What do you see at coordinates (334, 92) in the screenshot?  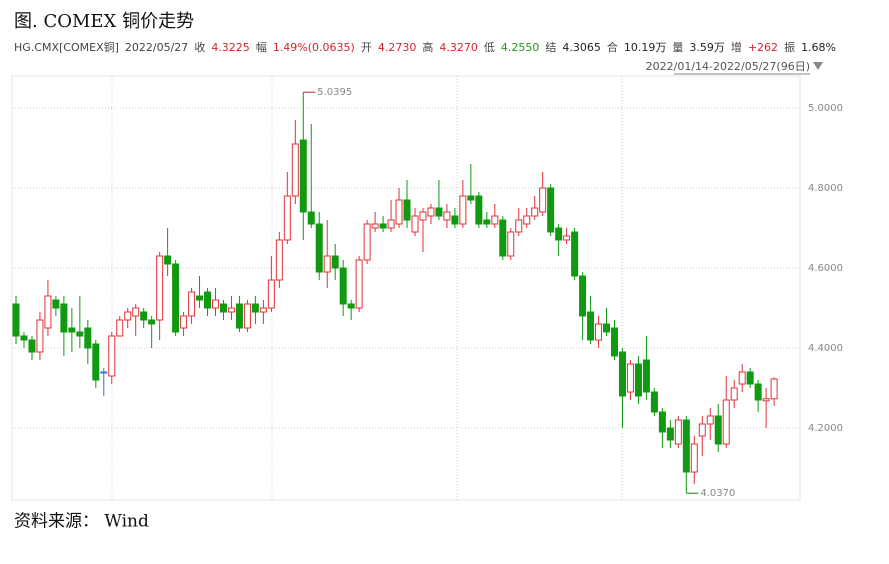 I see `extreme-label: 5.0395` at bounding box center [334, 92].